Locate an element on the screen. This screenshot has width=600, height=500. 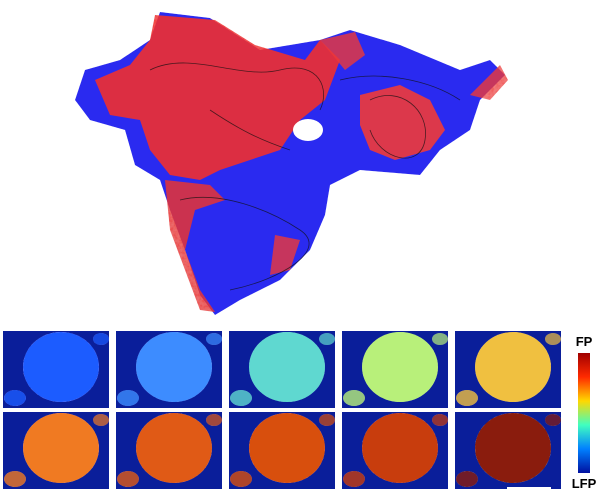
blob-red-top is located at coordinates (217, 97).